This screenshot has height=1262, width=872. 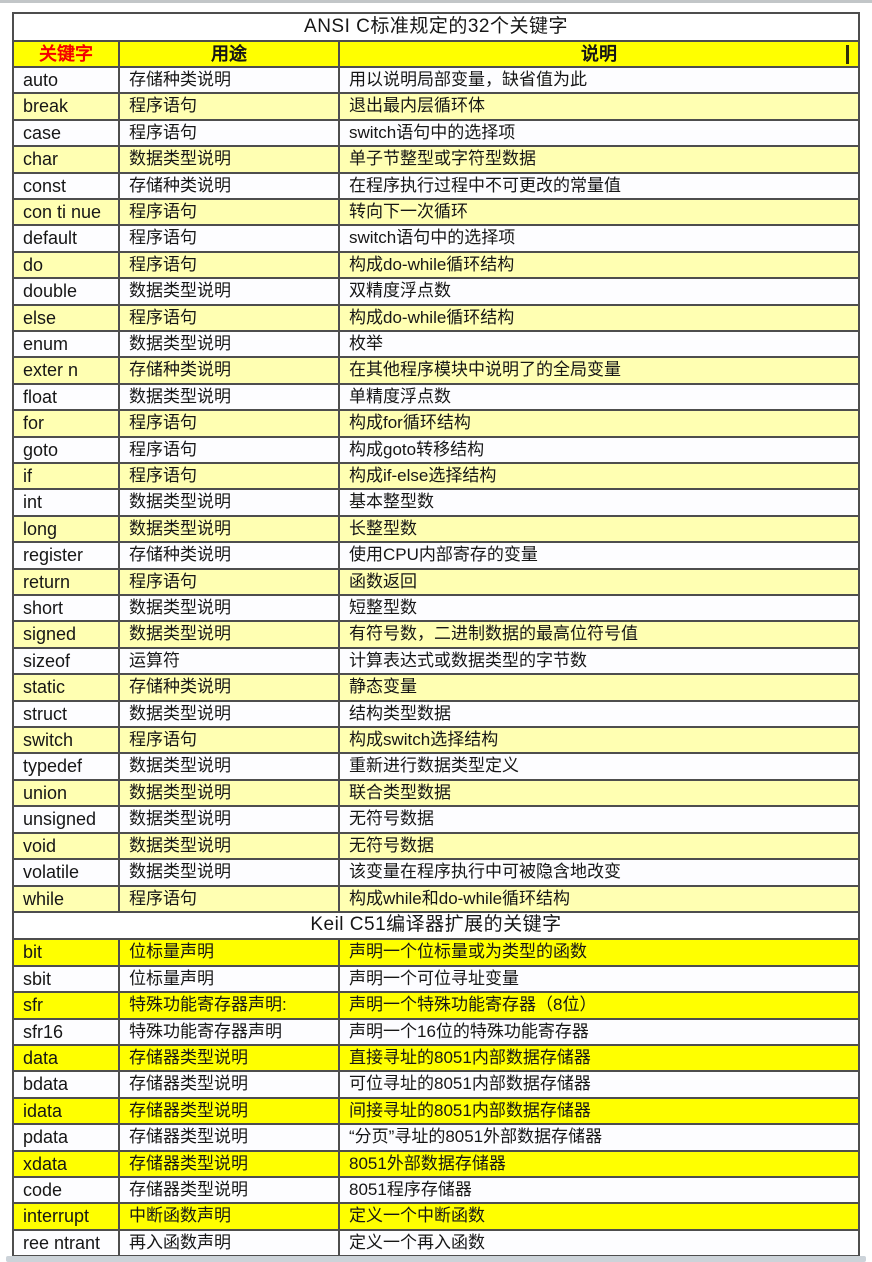 I want to click on keyword-cell: volatile, so click(x=66, y=872).